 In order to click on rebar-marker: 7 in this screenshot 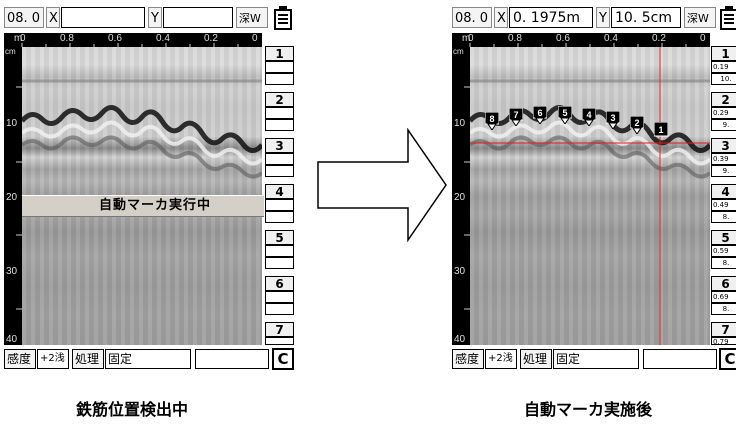, I will do `click(516, 118)`.